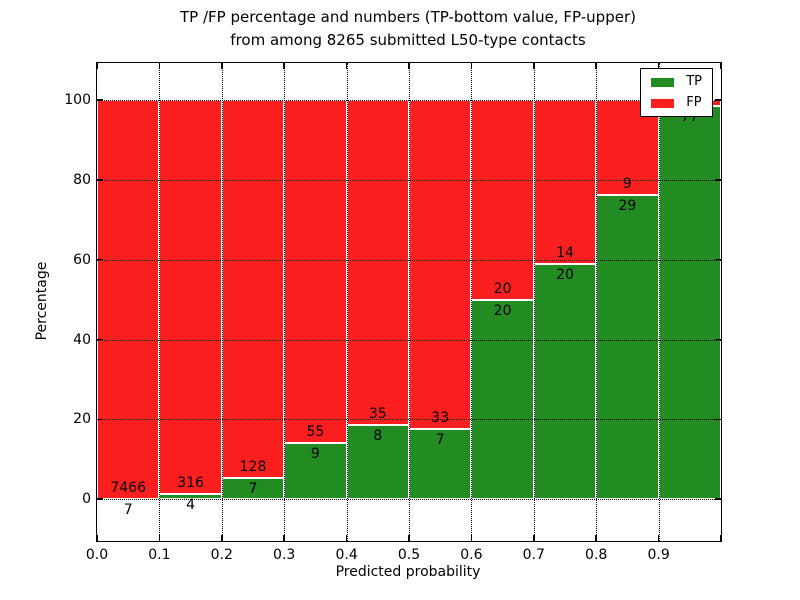 This screenshot has height=600, width=800. Describe the element at coordinates (627, 183) in the screenshot. I see `fp-count-label: 9` at that location.